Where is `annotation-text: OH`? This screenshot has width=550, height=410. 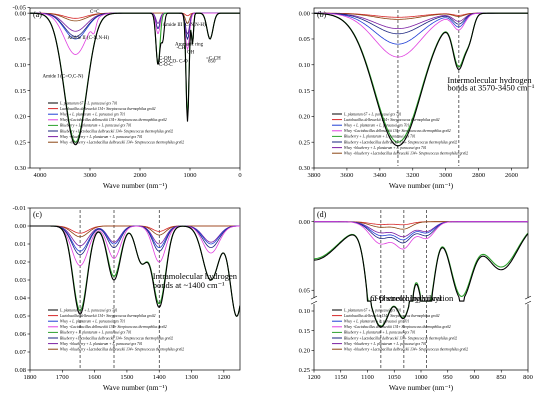
annotation-text: OH is located at coordinates (191, 52).